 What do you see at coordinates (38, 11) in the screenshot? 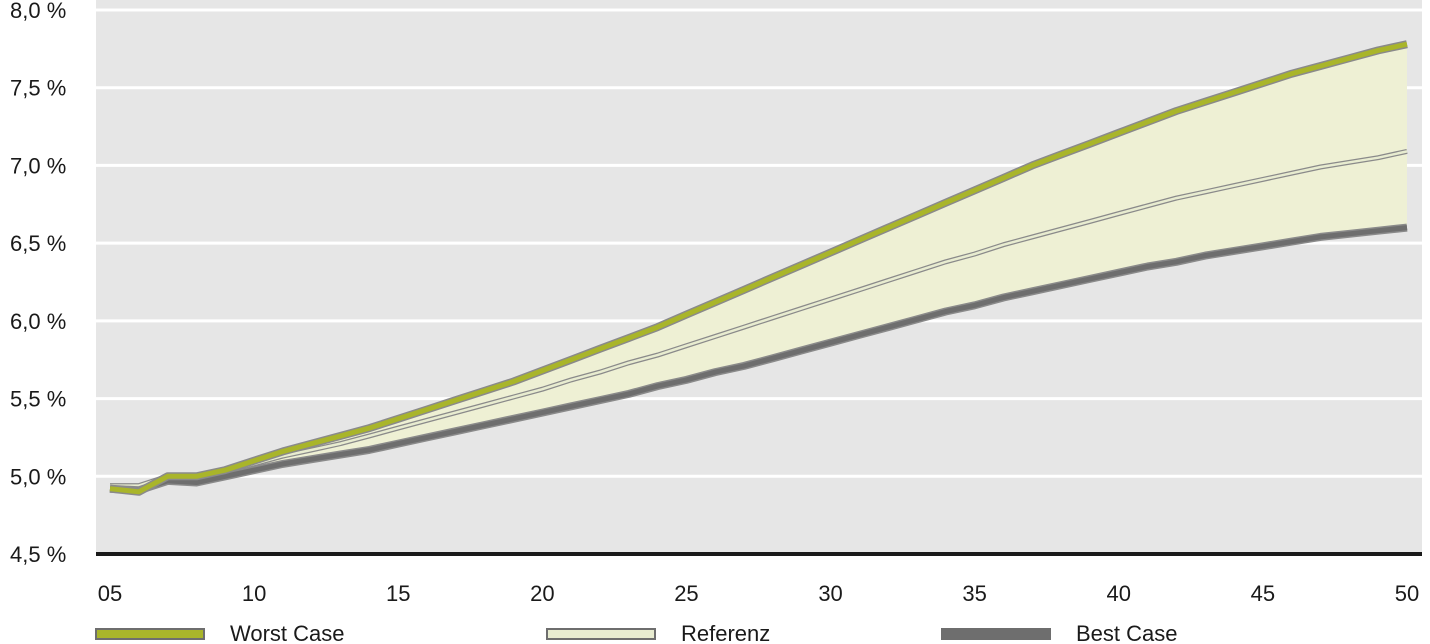
I see `y-tick-label: 8,0 %` at bounding box center [38, 11].